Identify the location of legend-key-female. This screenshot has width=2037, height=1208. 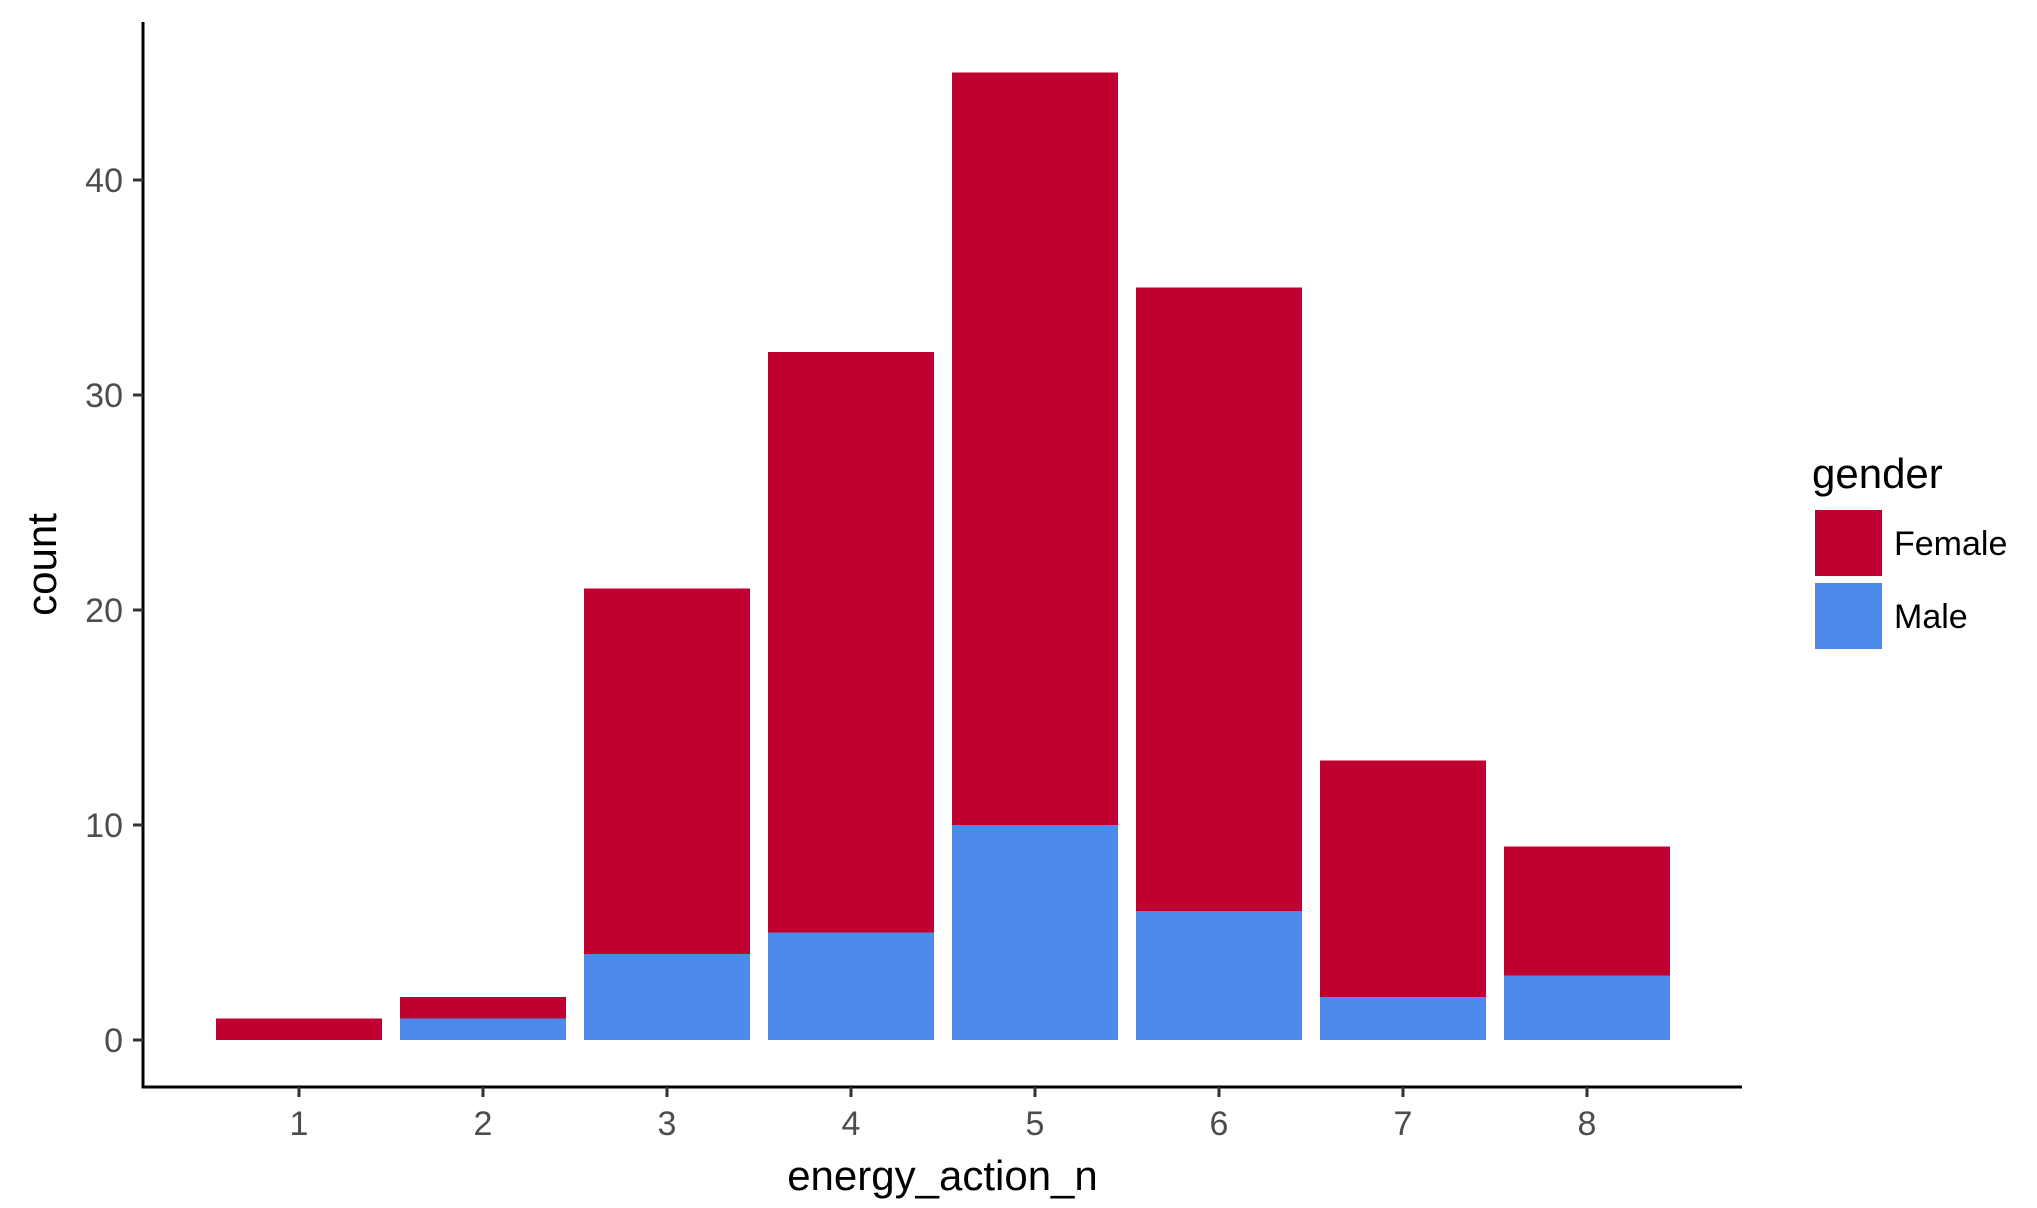
(1848, 543).